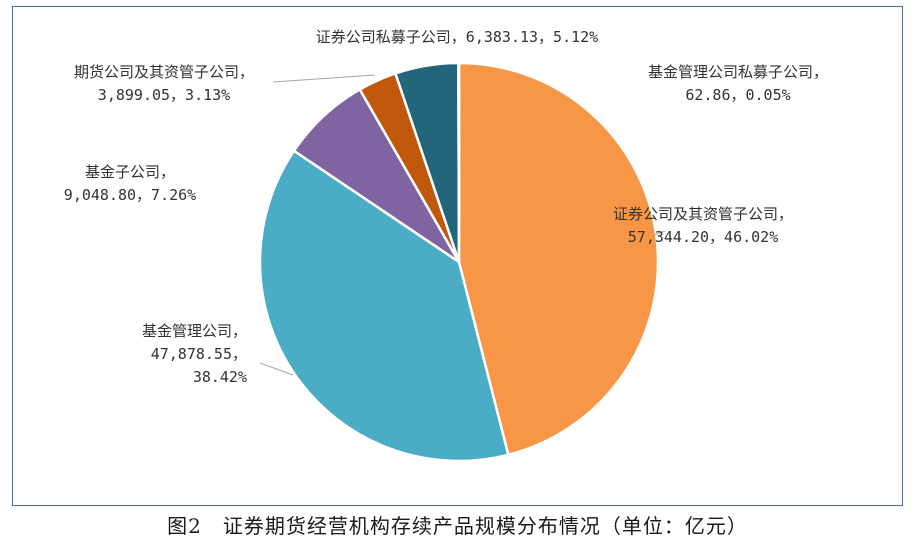 The height and width of the screenshot is (540, 915). I want to click on slice-label: 基金子公司， 9,048.80，7.26%, so click(130, 183).